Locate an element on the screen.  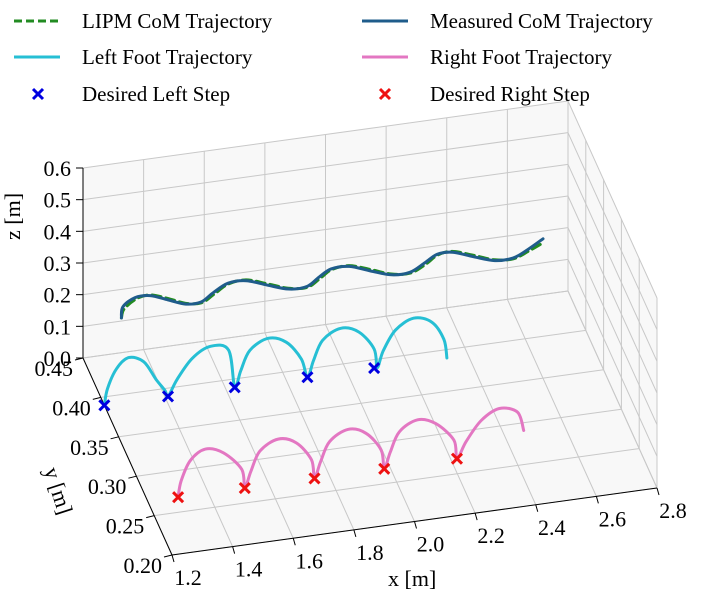
x-tick-label: 1.2 is located at coordinates (188, 577).